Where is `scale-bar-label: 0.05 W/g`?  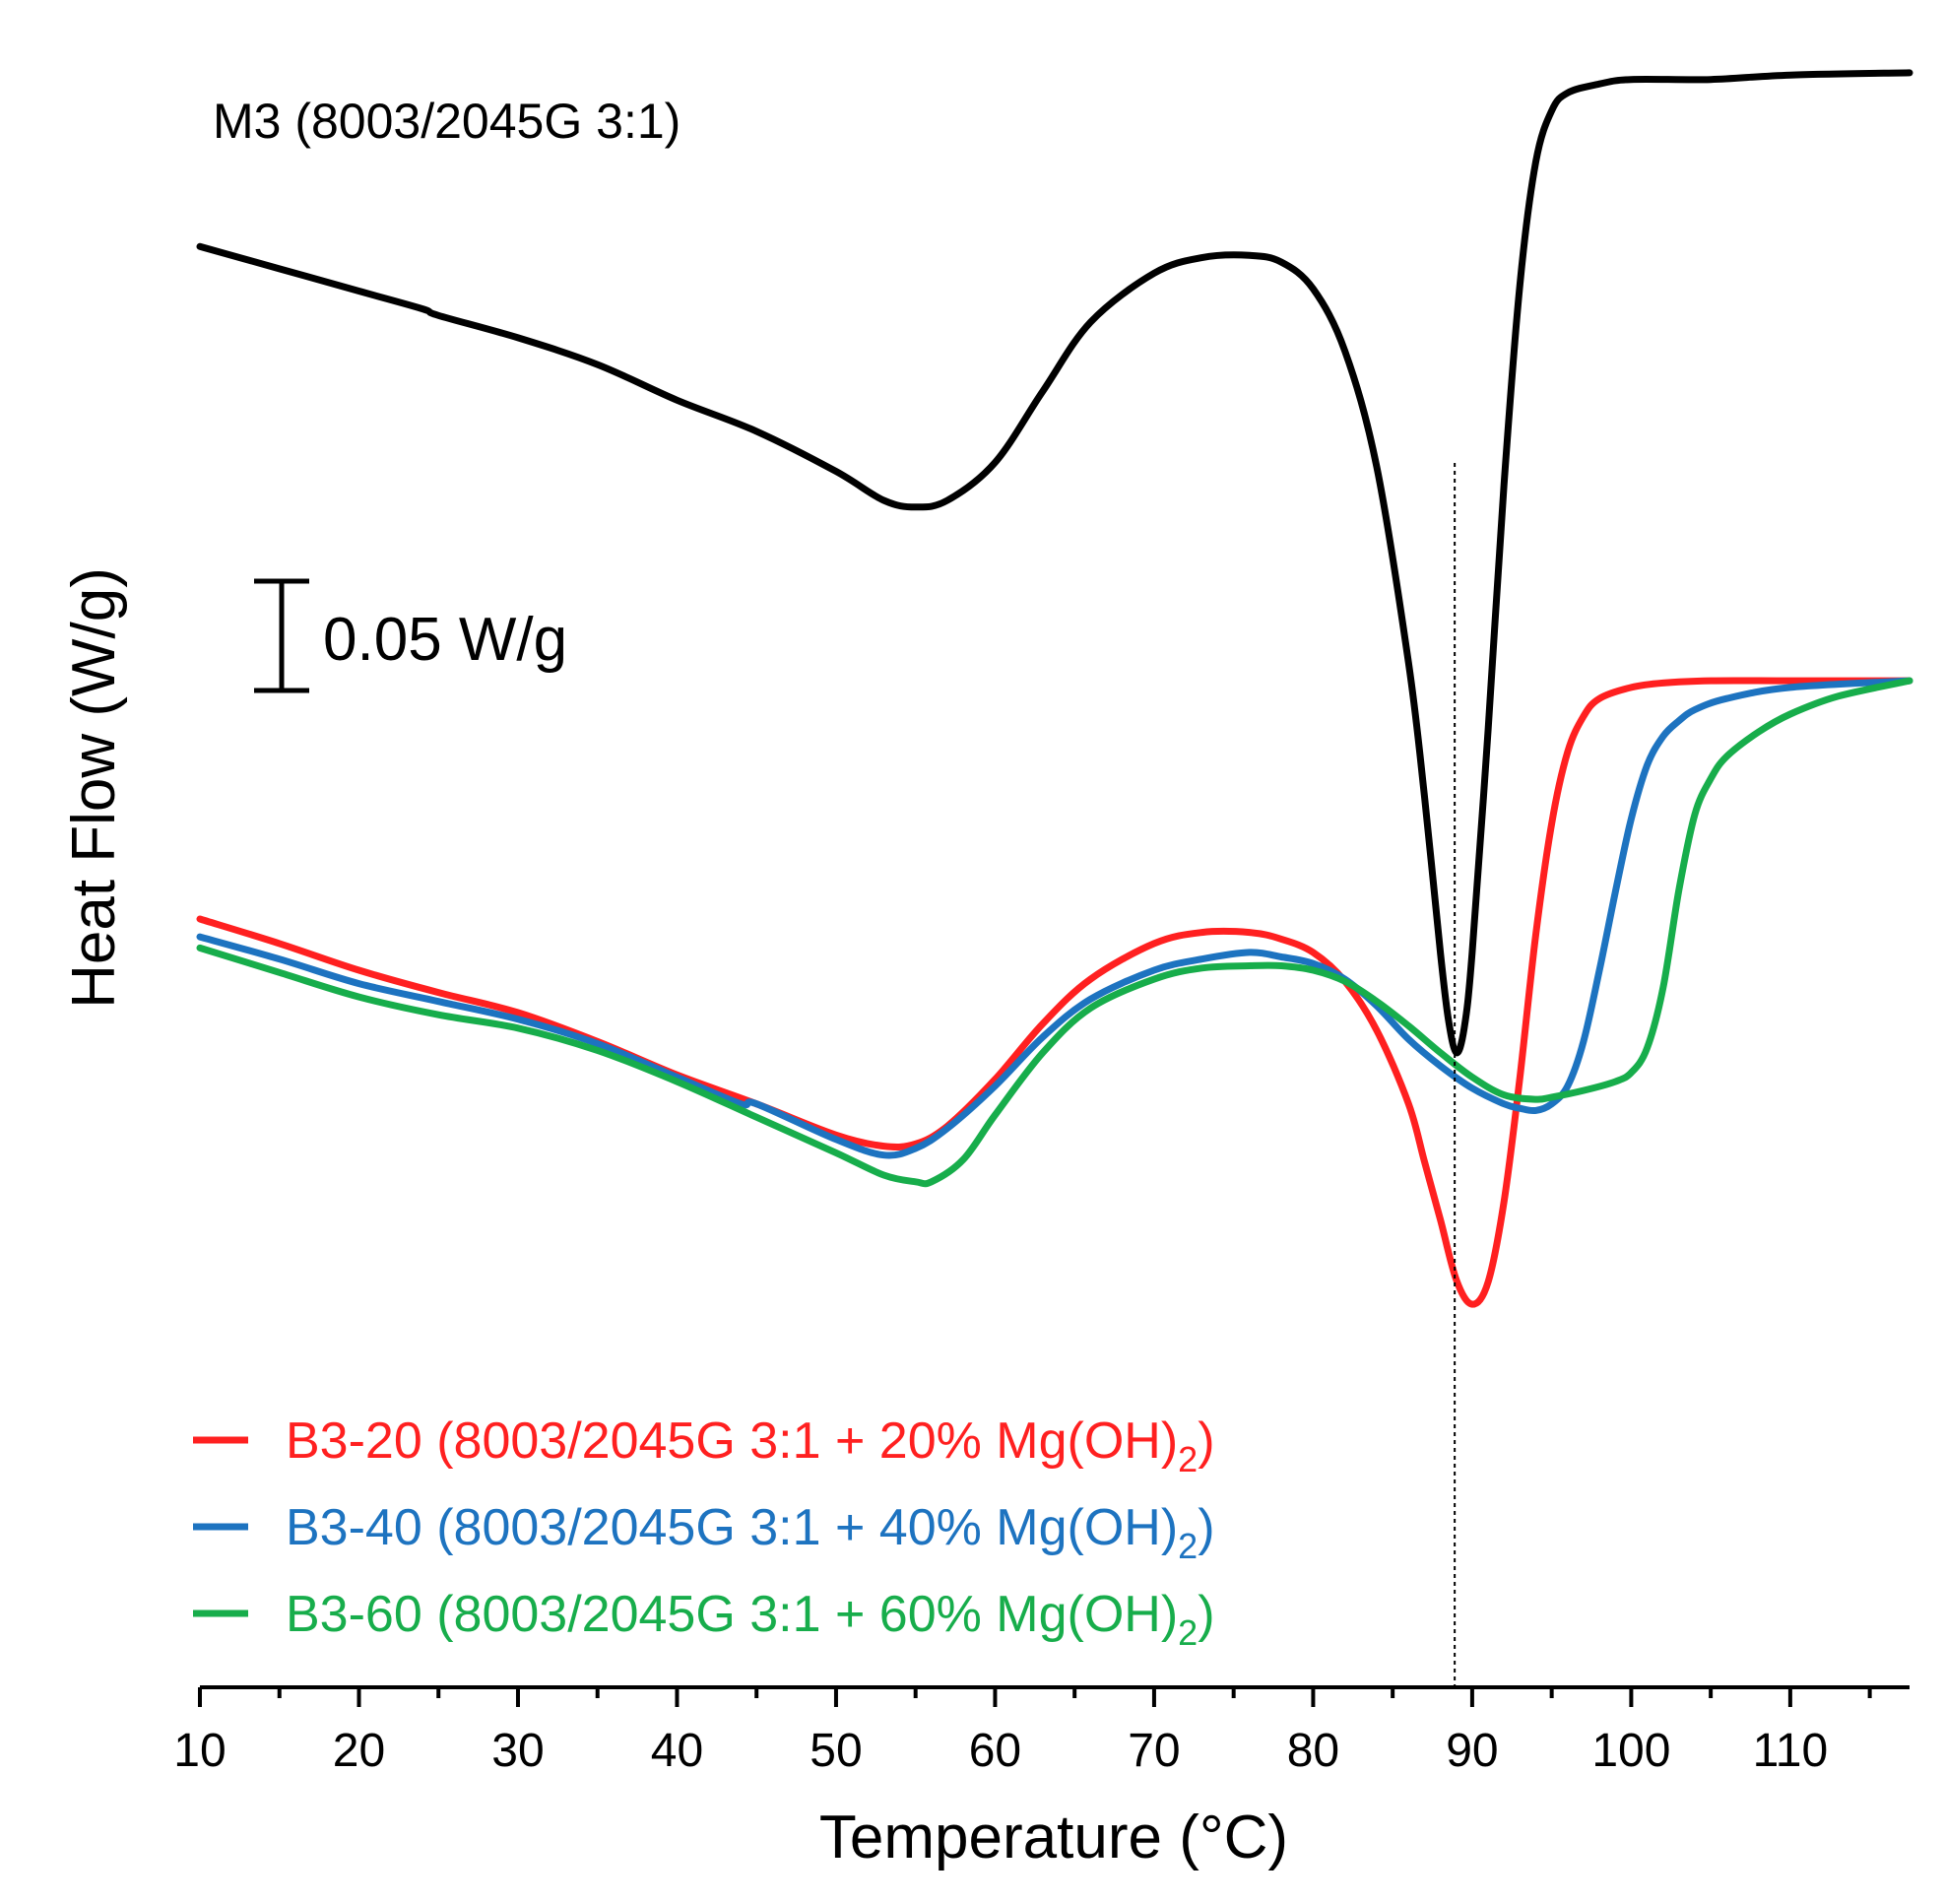
scale-bar-label: 0.05 W/g is located at coordinates (445, 640).